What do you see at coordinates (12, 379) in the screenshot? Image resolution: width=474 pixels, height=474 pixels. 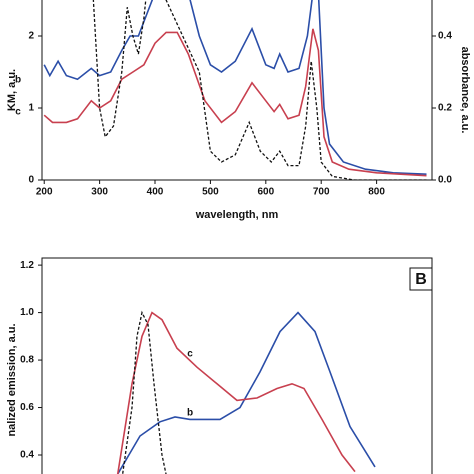 I see `y-axis-label: nalized emission, a.u.` at bounding box center [12, 379].